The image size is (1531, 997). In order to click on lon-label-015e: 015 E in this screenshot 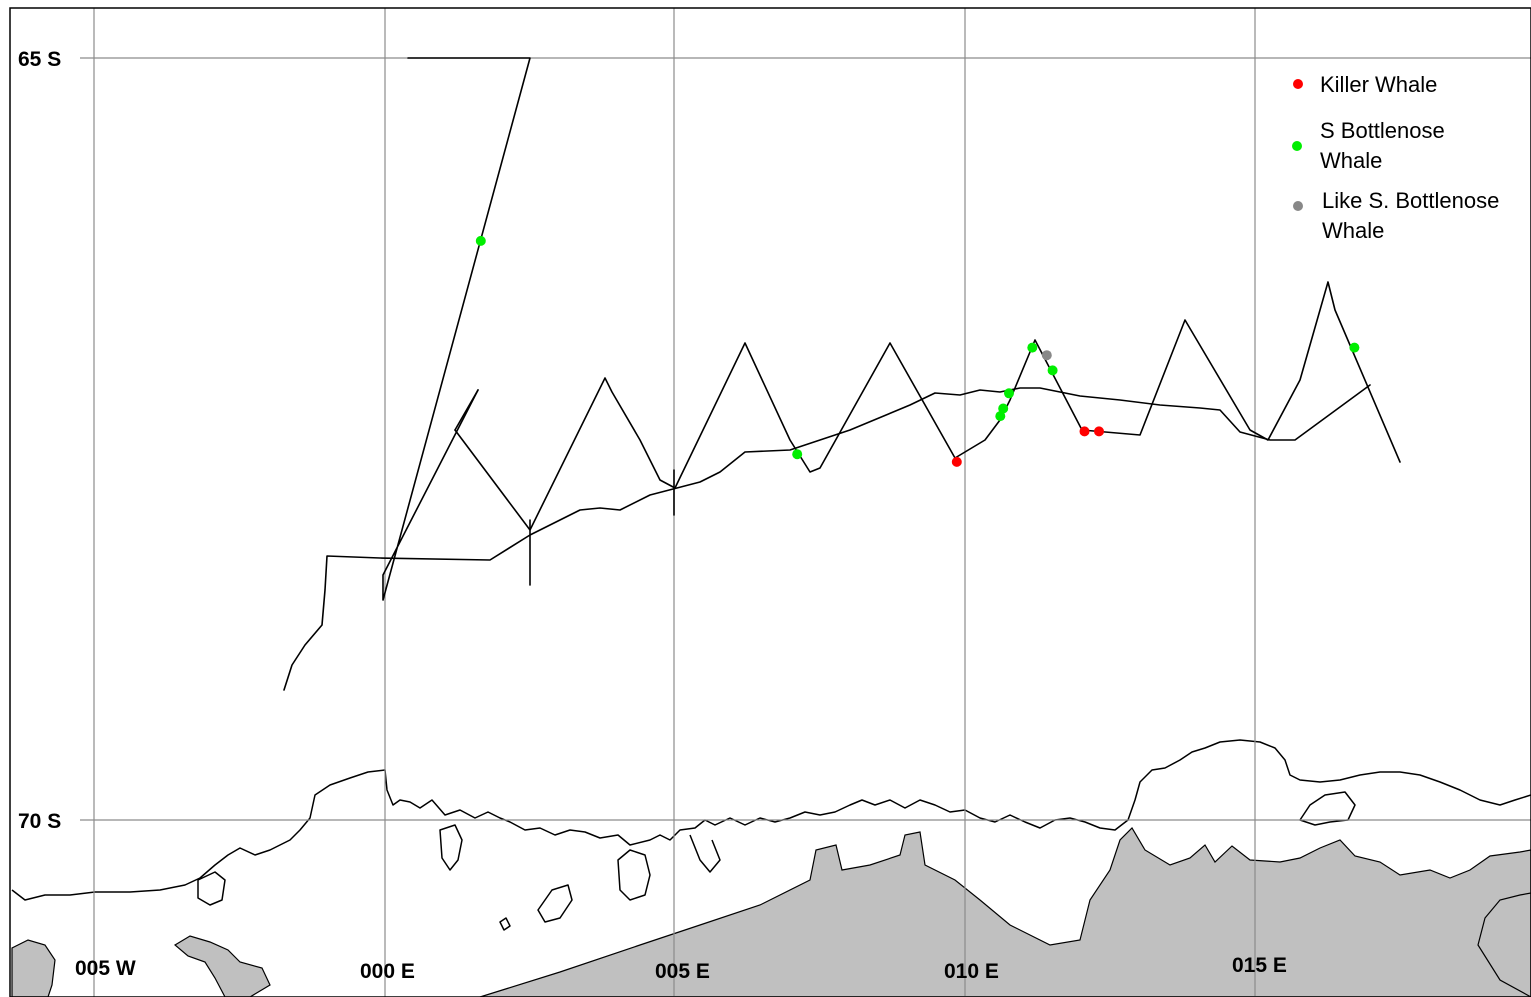, I will do `click(1259, 965)`.